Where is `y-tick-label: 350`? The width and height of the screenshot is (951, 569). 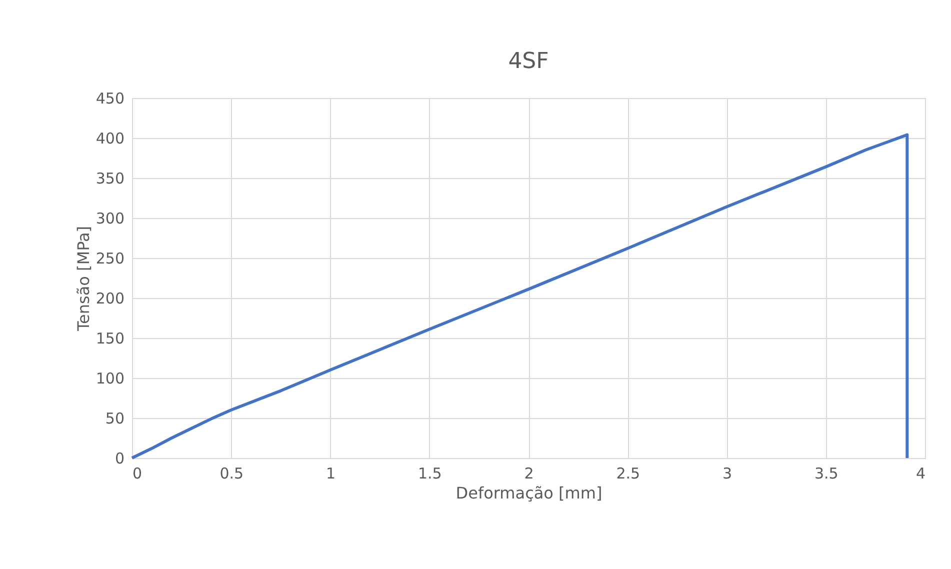 y-tick-label: 350 is located at coordinates (110, 179).